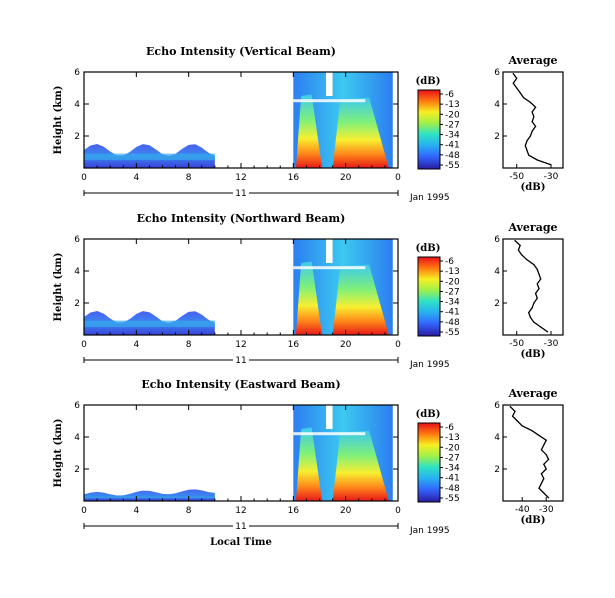 The width and height of the screenshot is (615, 598). I want to click on colorbar-tick-label: -34, so click(452, 303).